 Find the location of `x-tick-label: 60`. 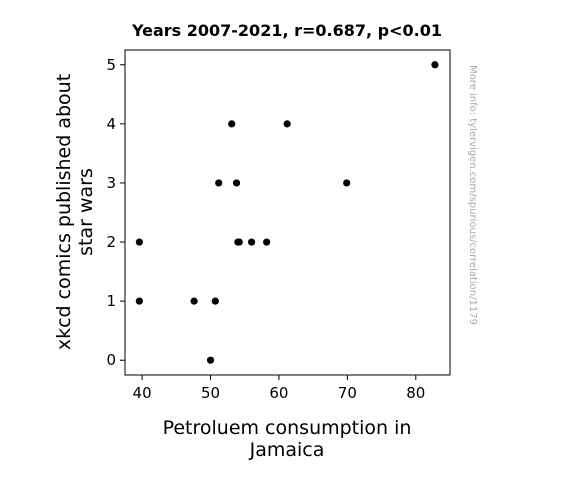

x-tick-label: 60 is located at coordinates (278, 393).